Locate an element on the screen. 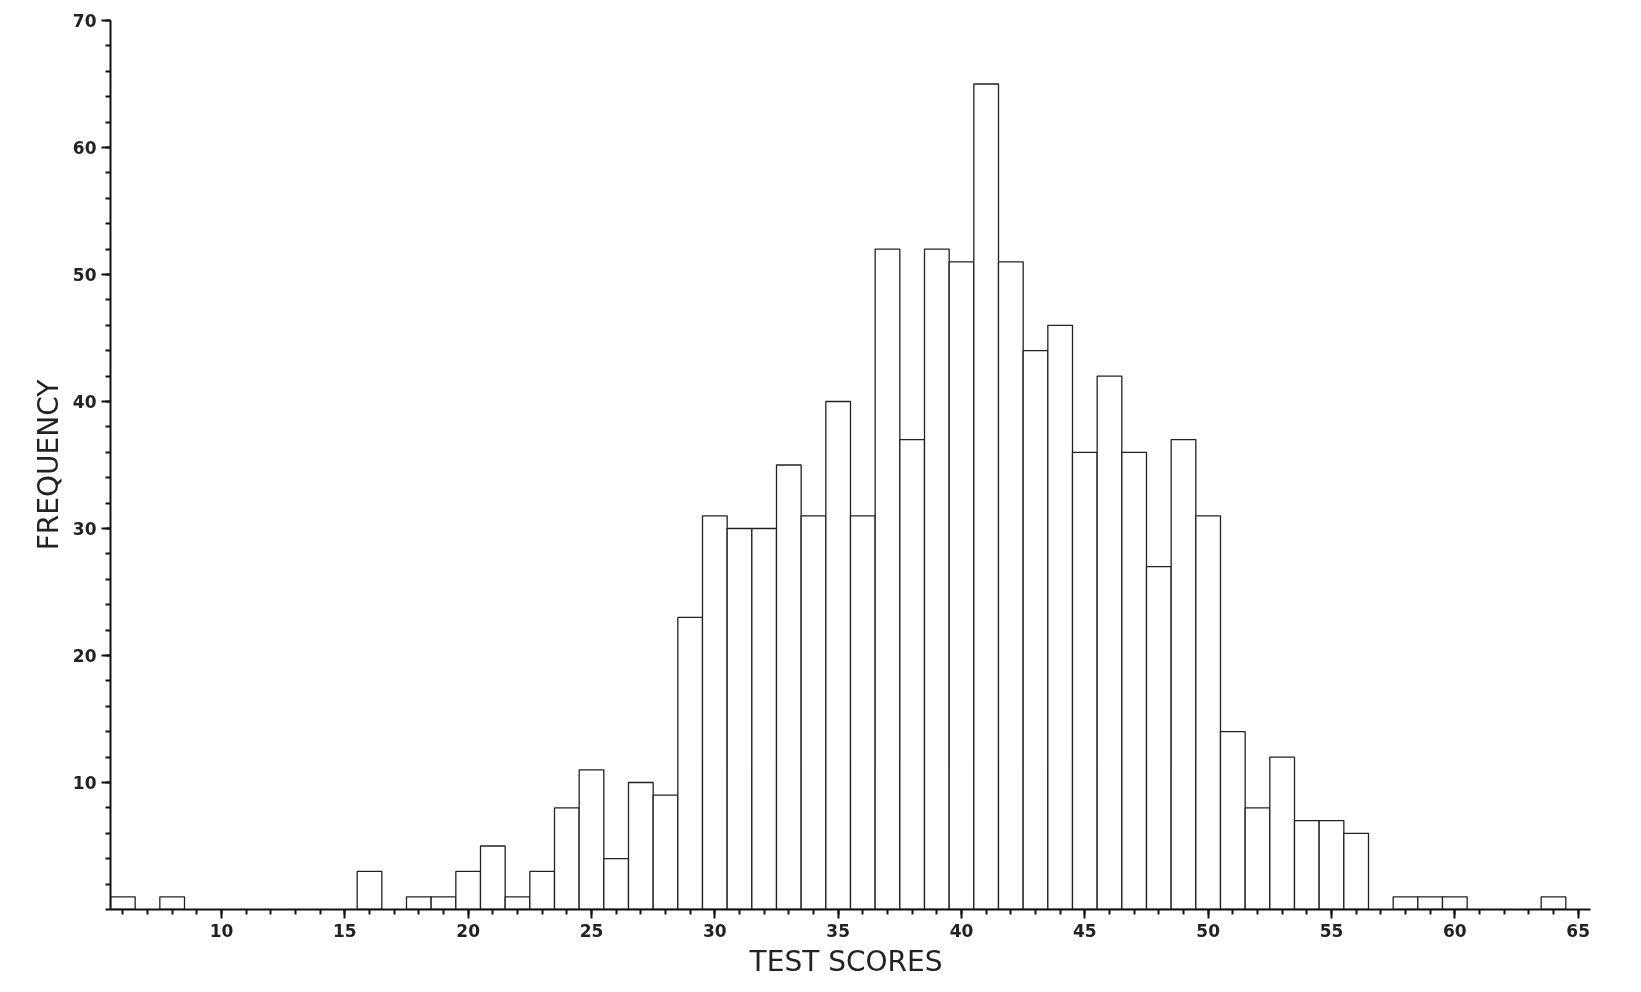 This screenshot has height=992, width=1641. x-tick-label: 30 is located at coordinates (715, 930).